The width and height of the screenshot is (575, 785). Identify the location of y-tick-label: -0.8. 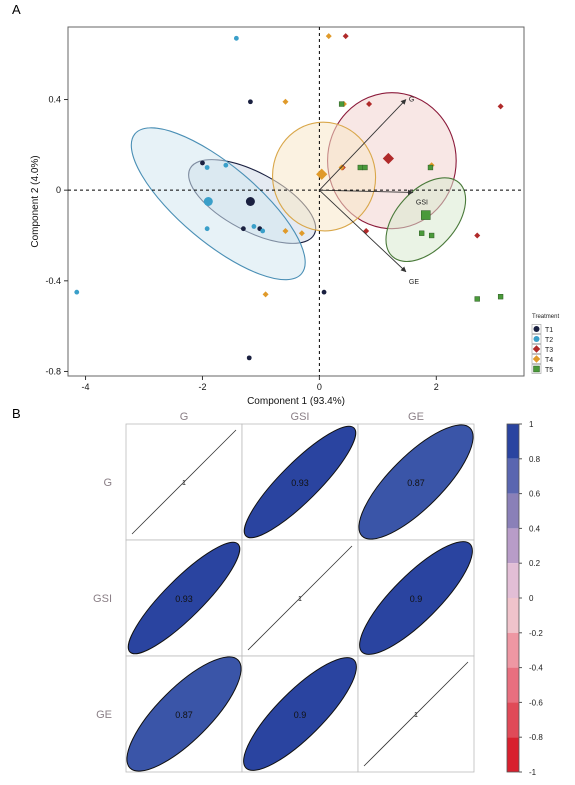
(53, 371).